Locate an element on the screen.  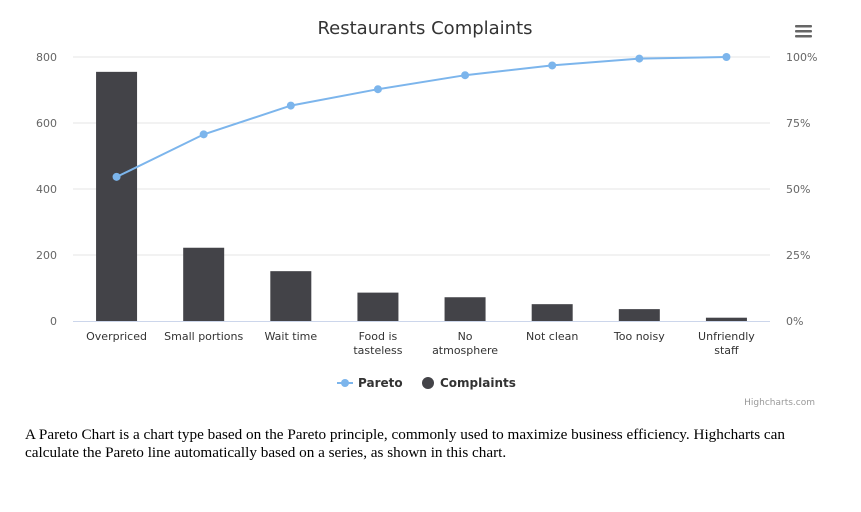
legend-item-complaints: Complaints is located at coordinates (469, 383).